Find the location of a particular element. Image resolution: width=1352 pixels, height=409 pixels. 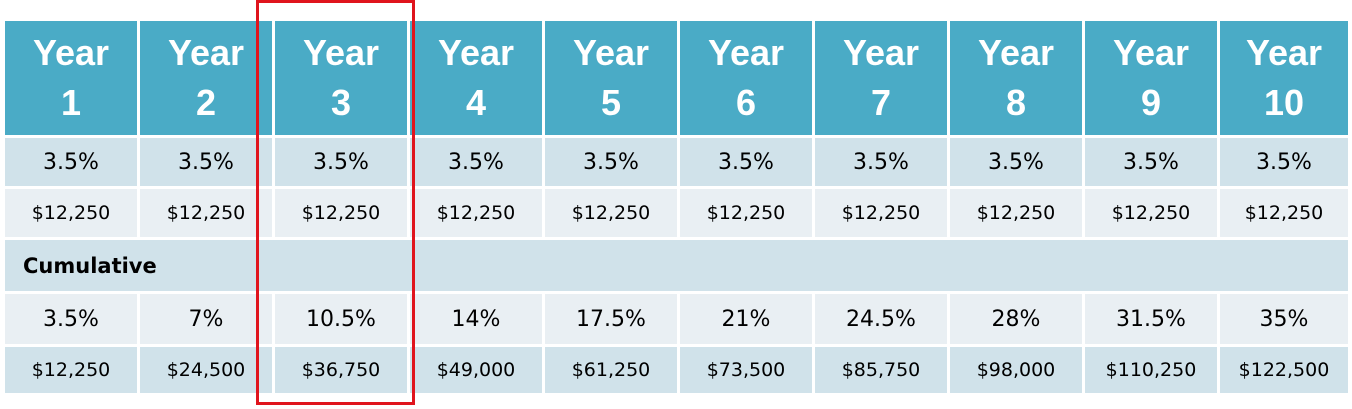

cumulative-amount-cell: $49,000 is located at coordinates (476, 370).